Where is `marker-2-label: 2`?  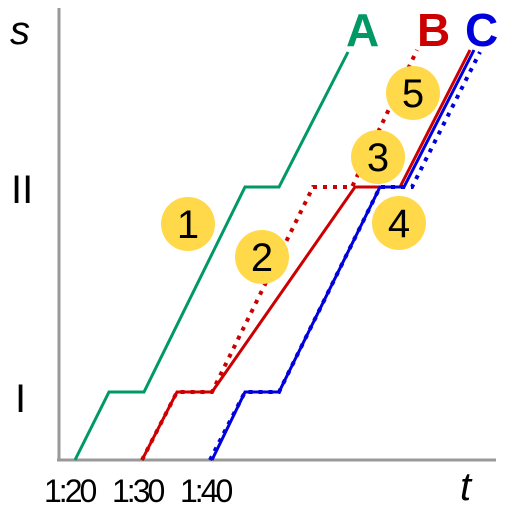
marker-2-label: 2 is located at coordinates (262, 258).